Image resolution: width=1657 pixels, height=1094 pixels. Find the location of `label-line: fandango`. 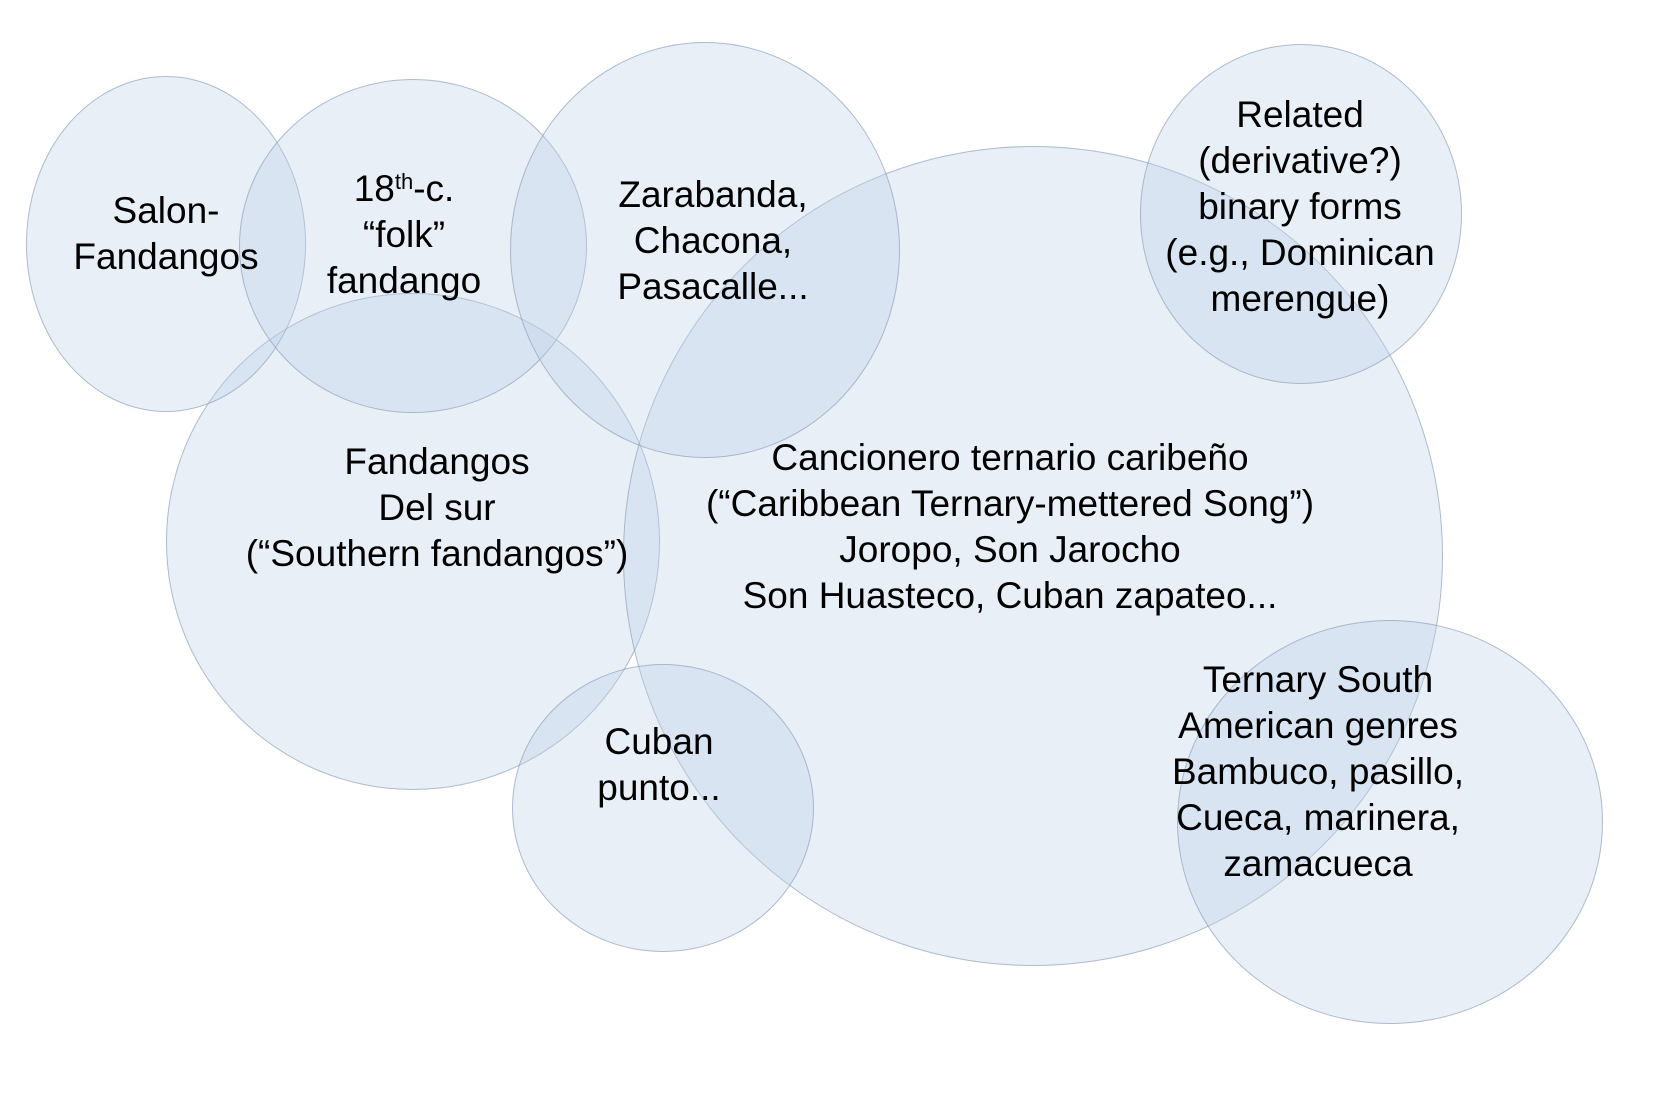

label-line: fandango is located at coordinates (404, 280).